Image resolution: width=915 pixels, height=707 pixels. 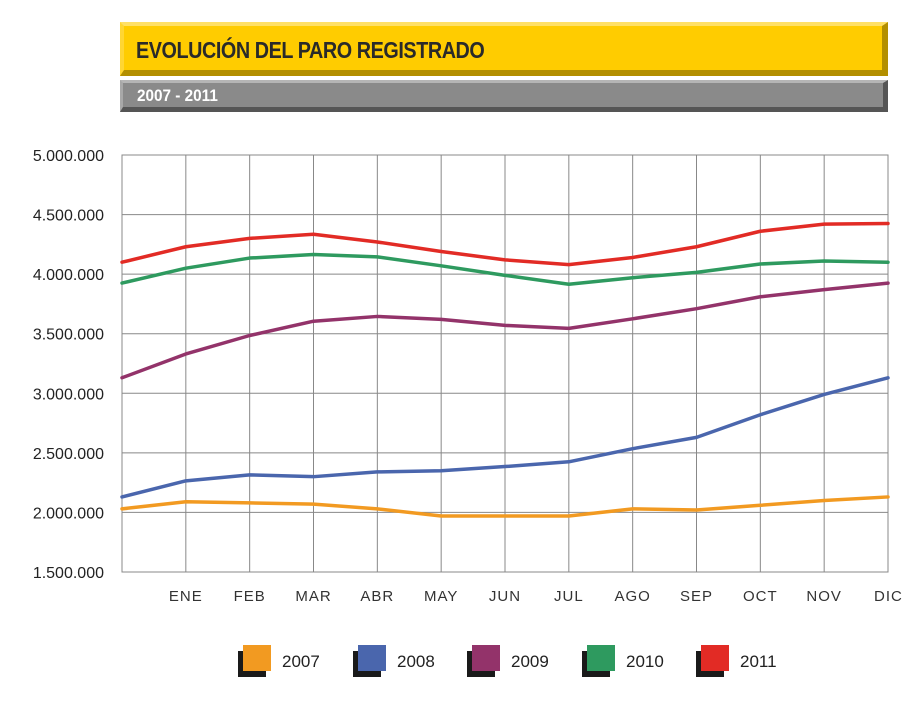 I want to click on y-tick-label: 4.000.000, so click(x=68, y=275).